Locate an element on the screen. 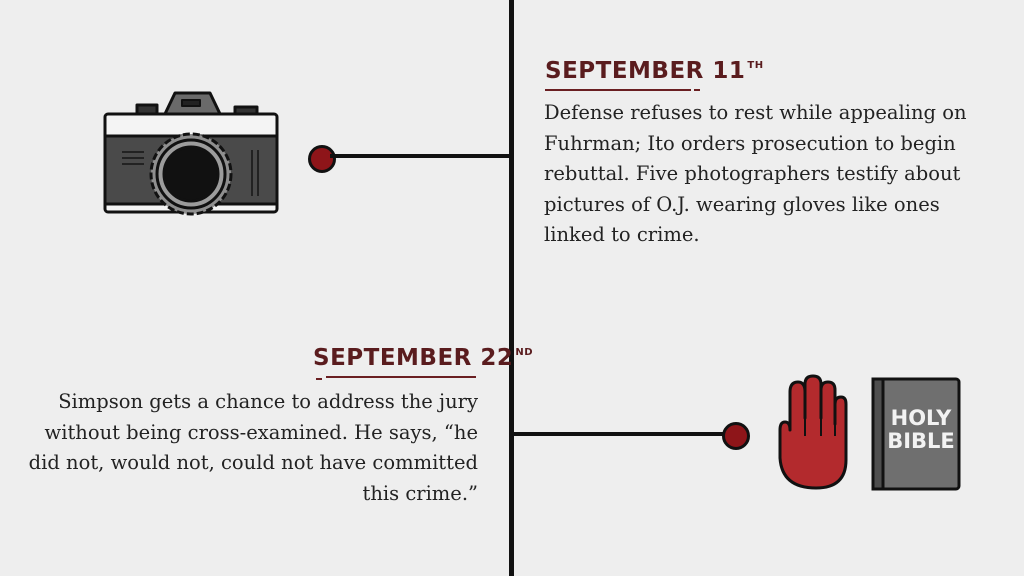  timeline-node-sep22 is located at coordinates (736, 436).